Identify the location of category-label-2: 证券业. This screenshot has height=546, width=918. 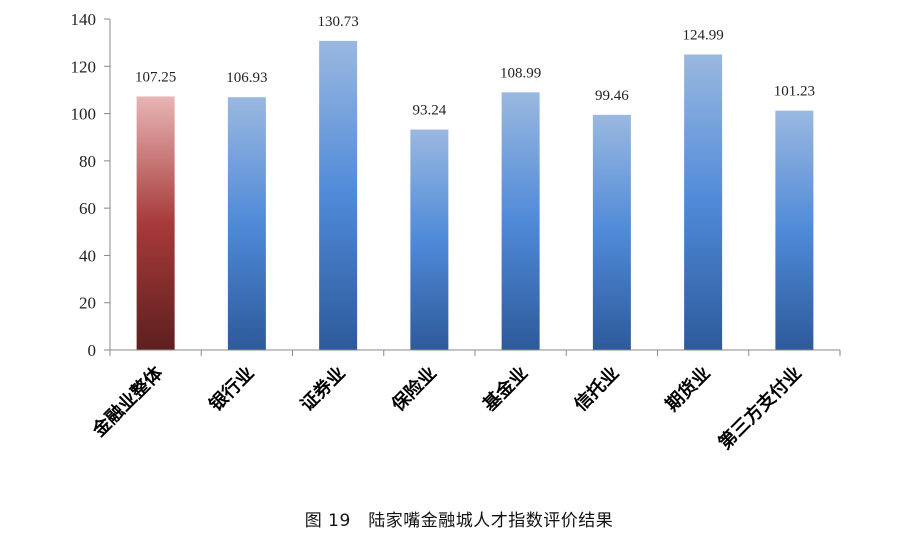
(323, 389).